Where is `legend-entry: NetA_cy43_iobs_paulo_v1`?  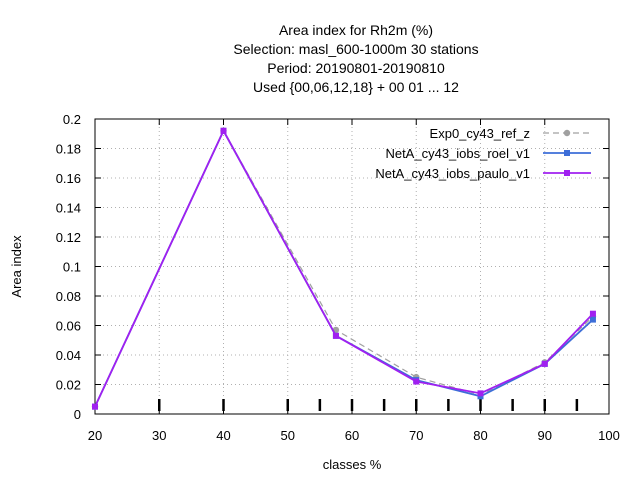 legend-entry: NetA_cy43_iobs_paulo_v1 is located at coordinates (483, 173).